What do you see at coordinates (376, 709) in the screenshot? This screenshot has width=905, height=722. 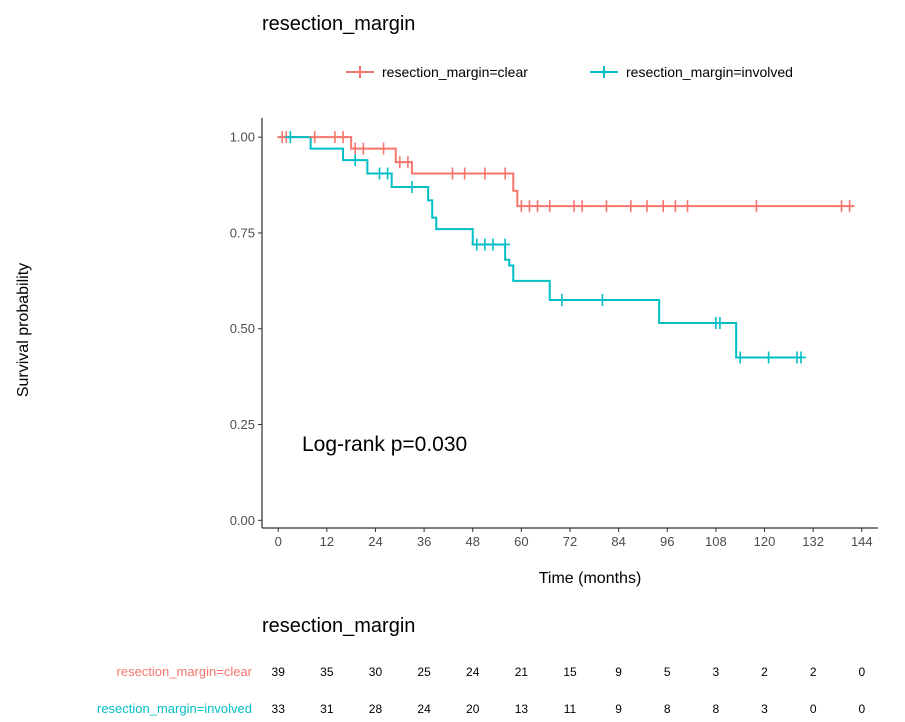 I see `risk-count: 28` at bounding box center [376, 709].